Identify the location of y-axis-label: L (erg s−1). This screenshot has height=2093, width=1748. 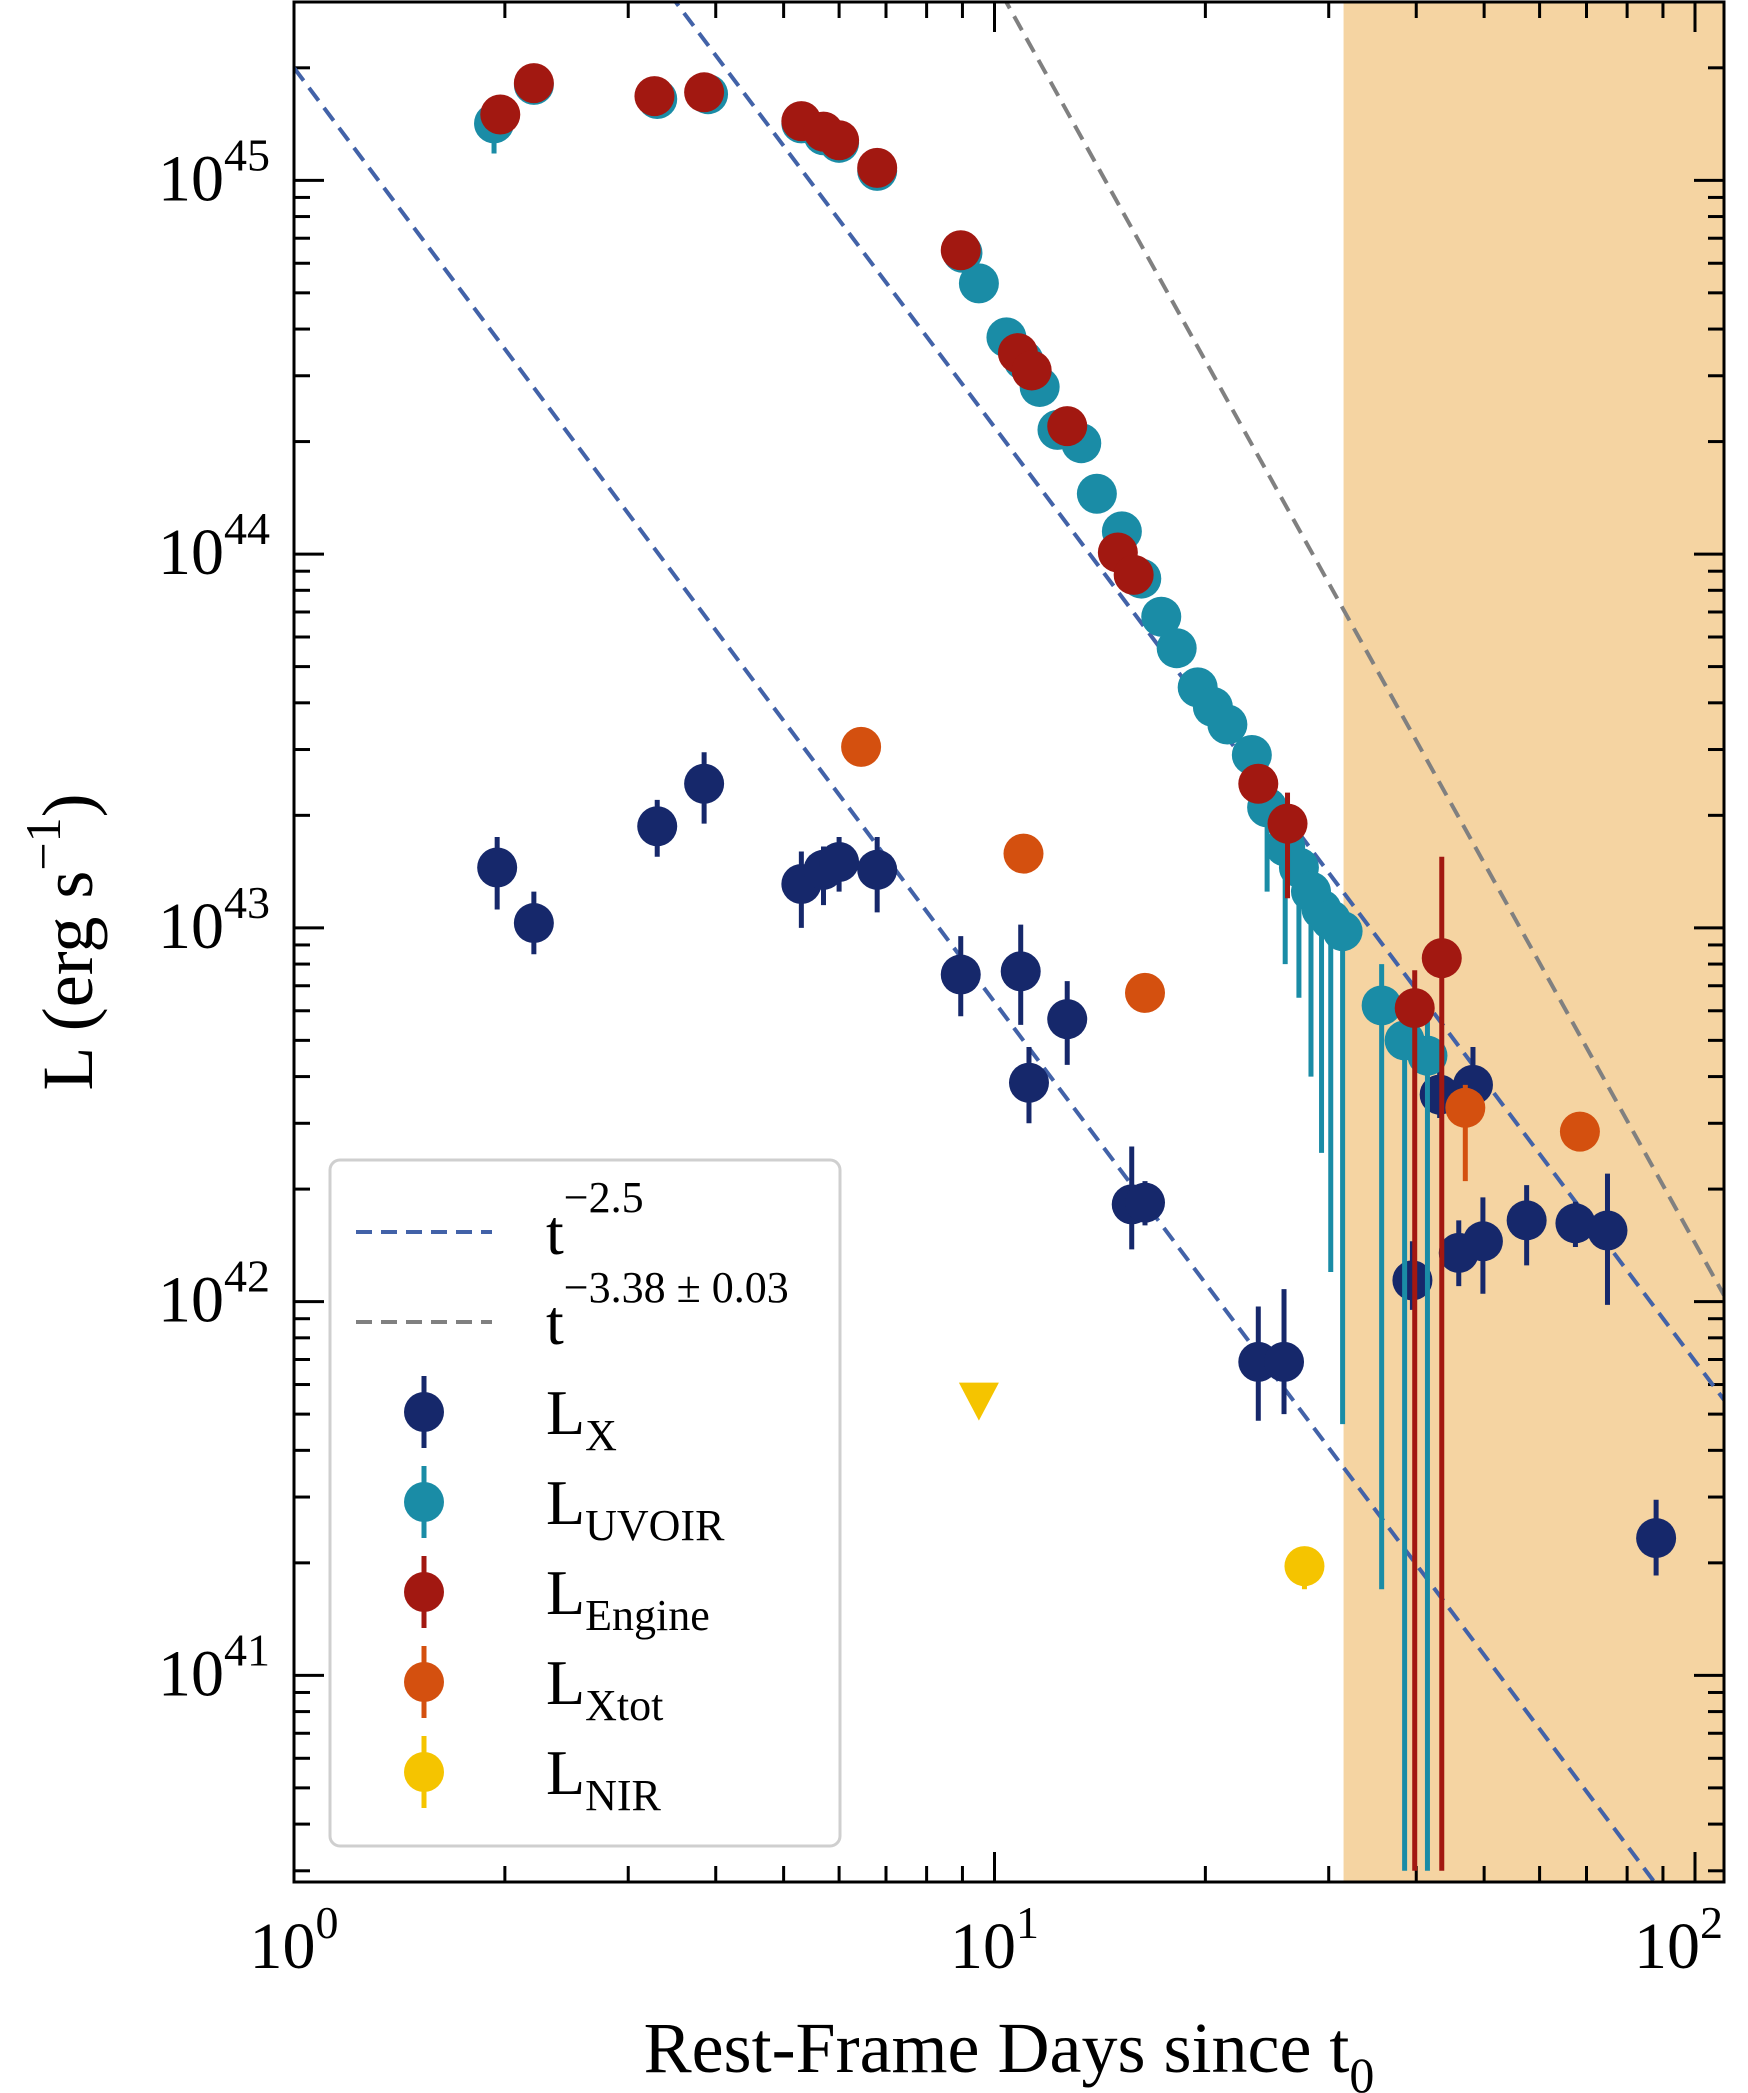
(61, 941).